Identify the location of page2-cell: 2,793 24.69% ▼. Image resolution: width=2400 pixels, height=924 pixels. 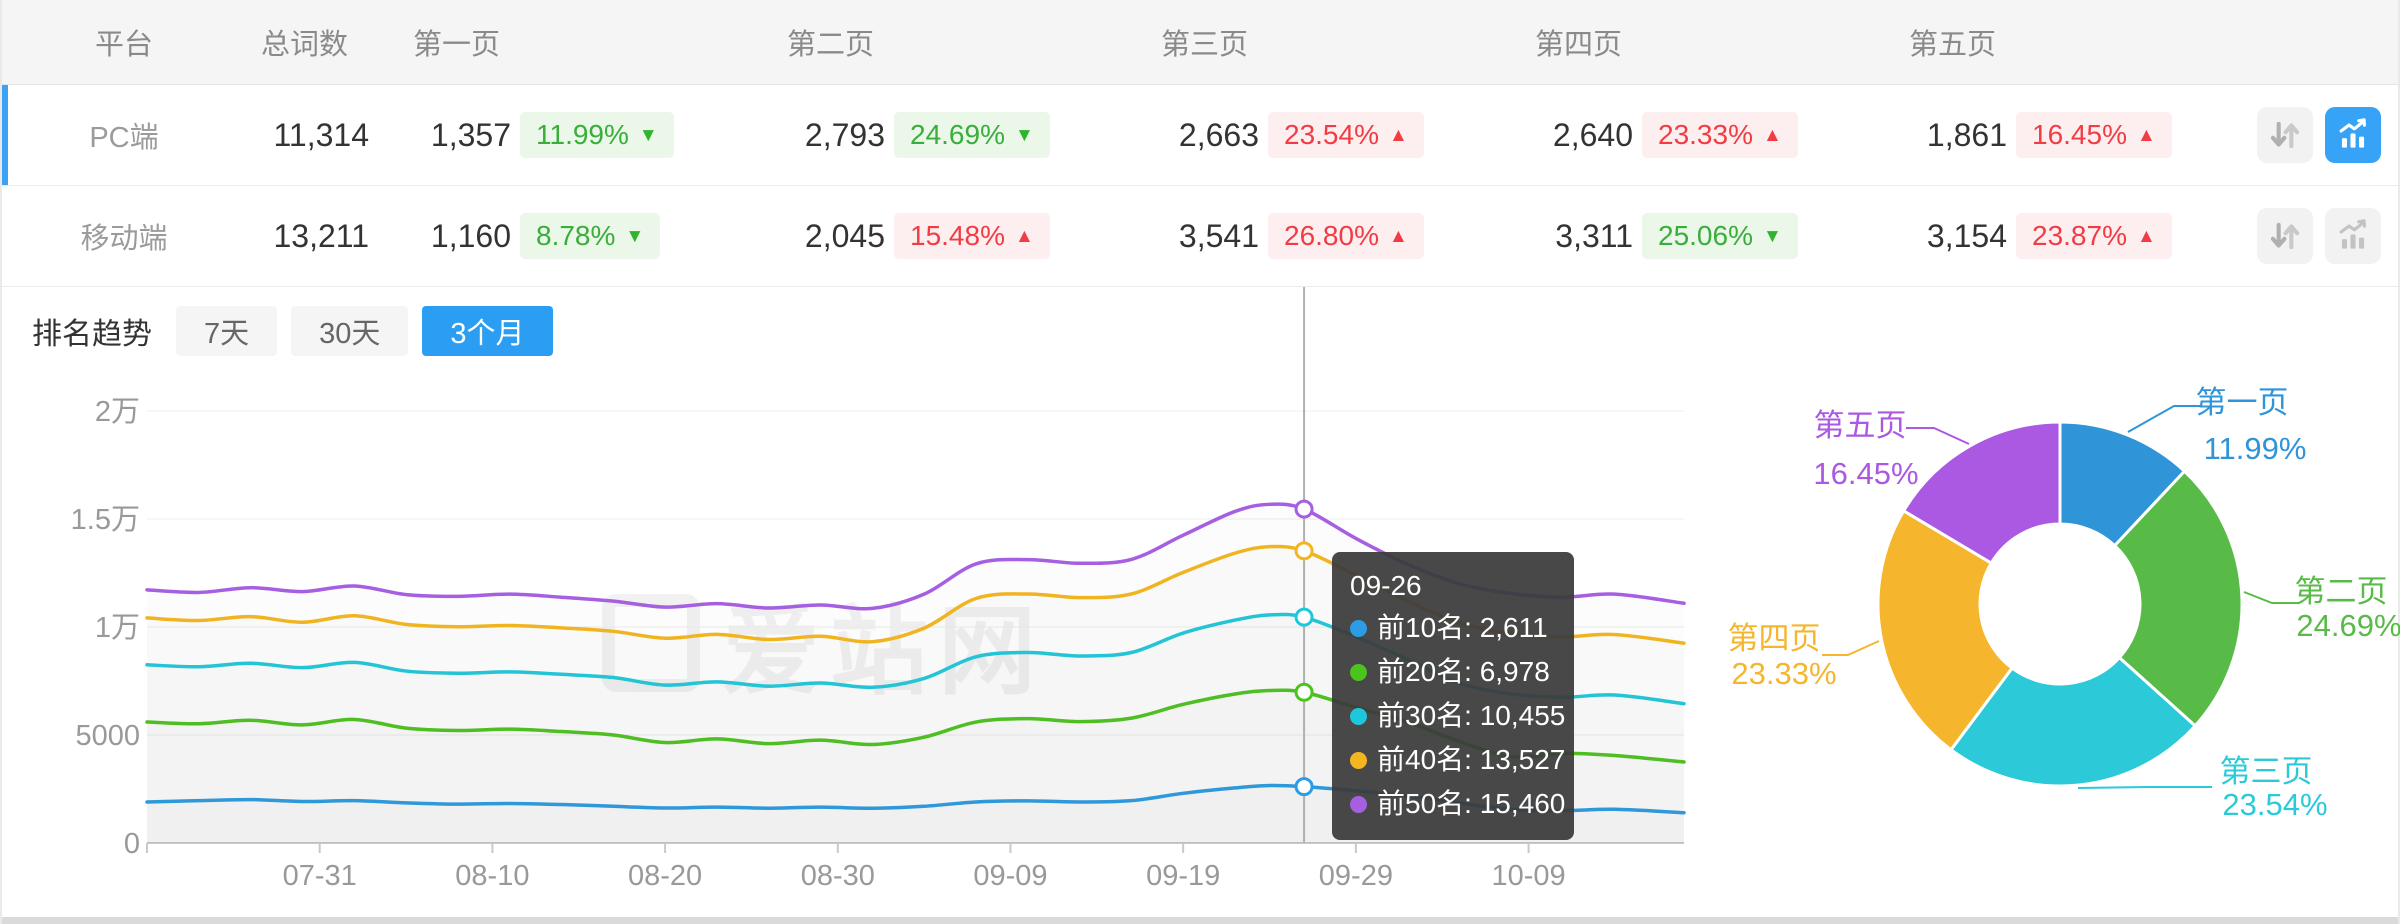
(938, 135).